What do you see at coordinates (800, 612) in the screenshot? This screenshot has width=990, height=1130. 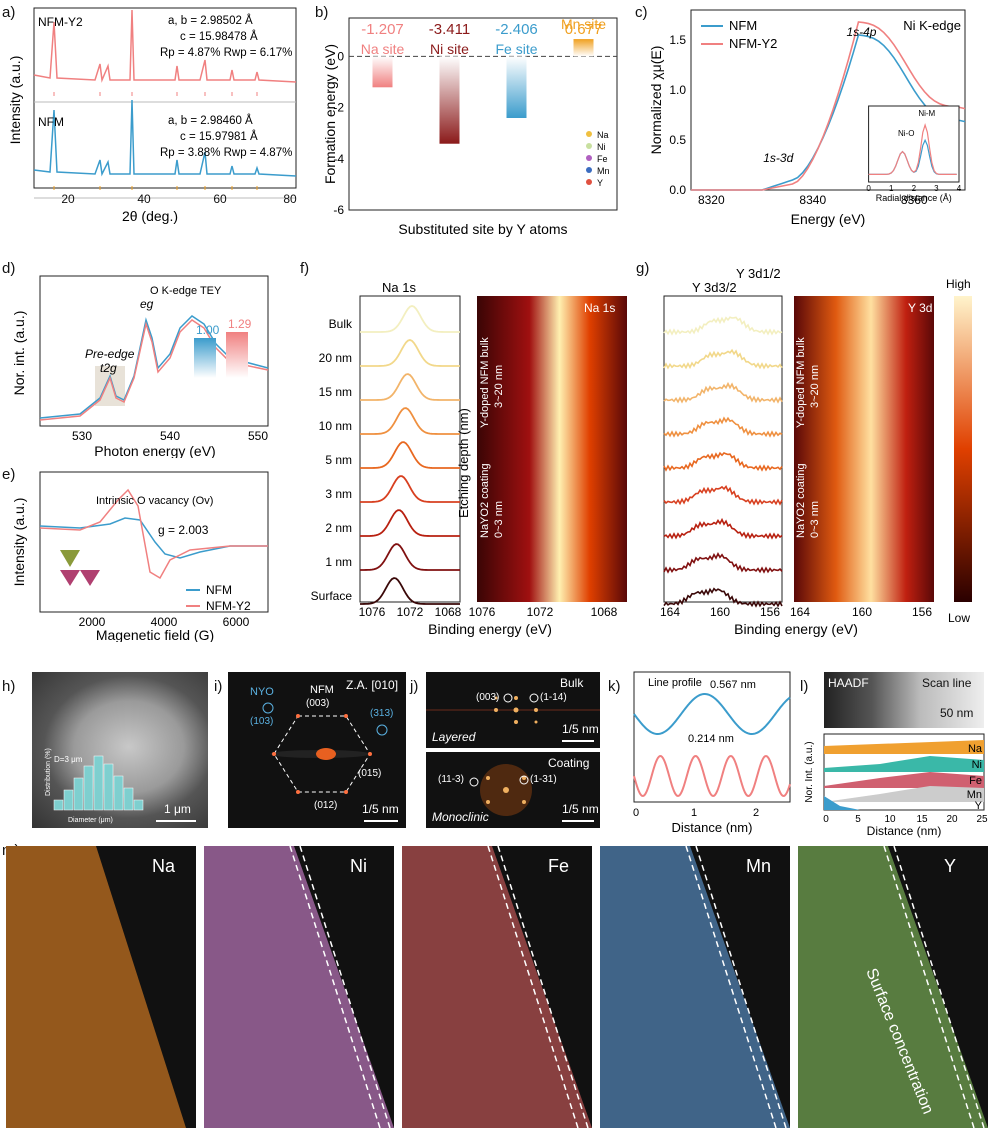 I see `map-xtick: 164` at bounding box center [800, 612].